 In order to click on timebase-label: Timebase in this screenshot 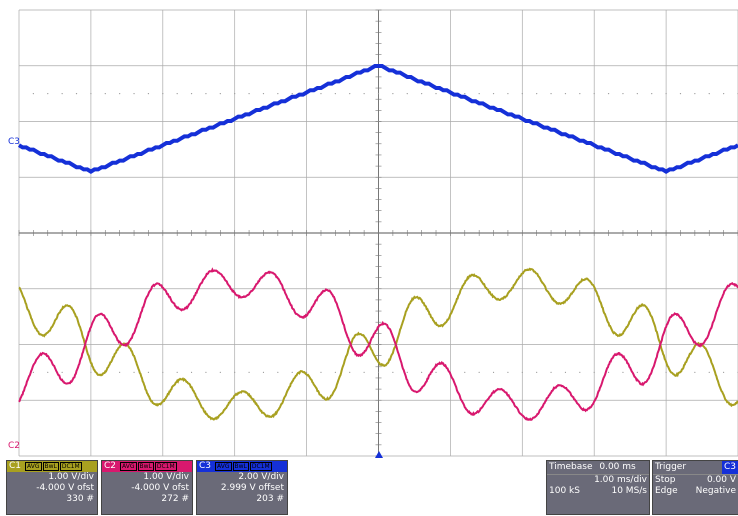, I will do `click(570, 467)`.